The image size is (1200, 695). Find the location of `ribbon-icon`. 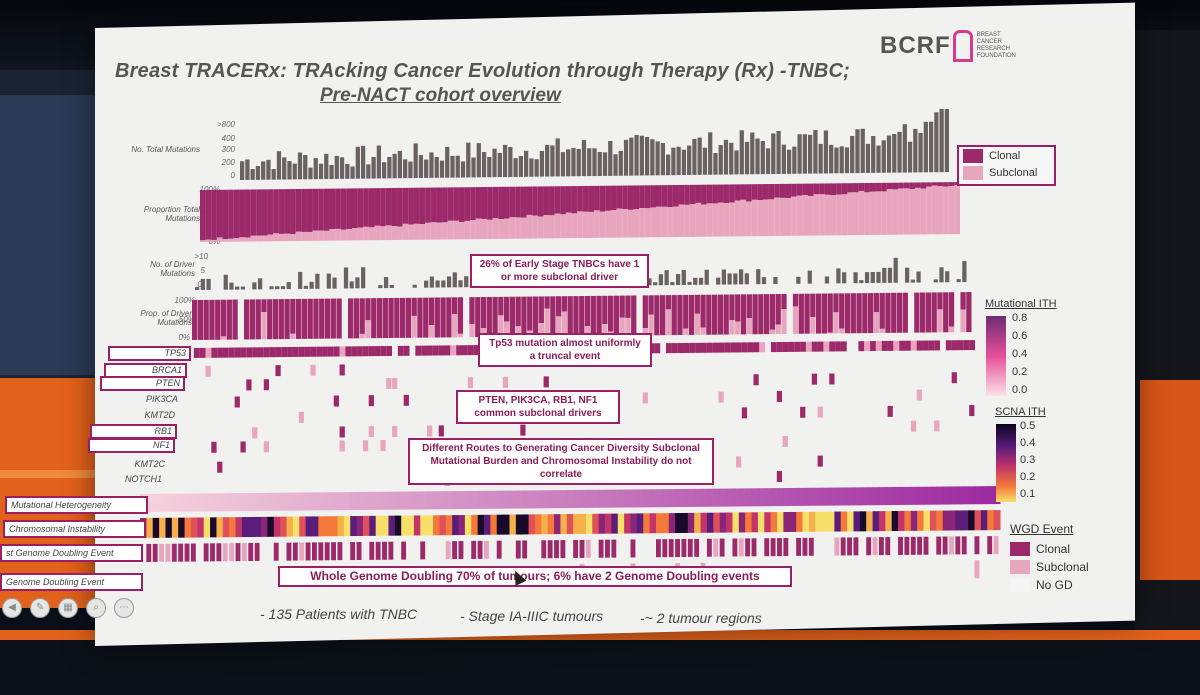

ribbon-icon is located at coordinates (962, 46).